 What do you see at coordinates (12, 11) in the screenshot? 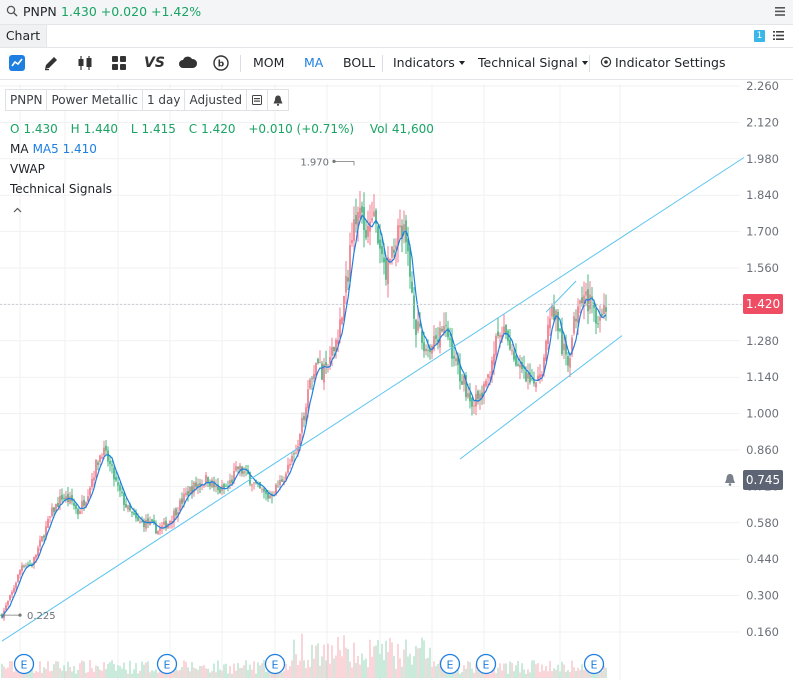
I see `search-icon` at bounding box center [12, 11].